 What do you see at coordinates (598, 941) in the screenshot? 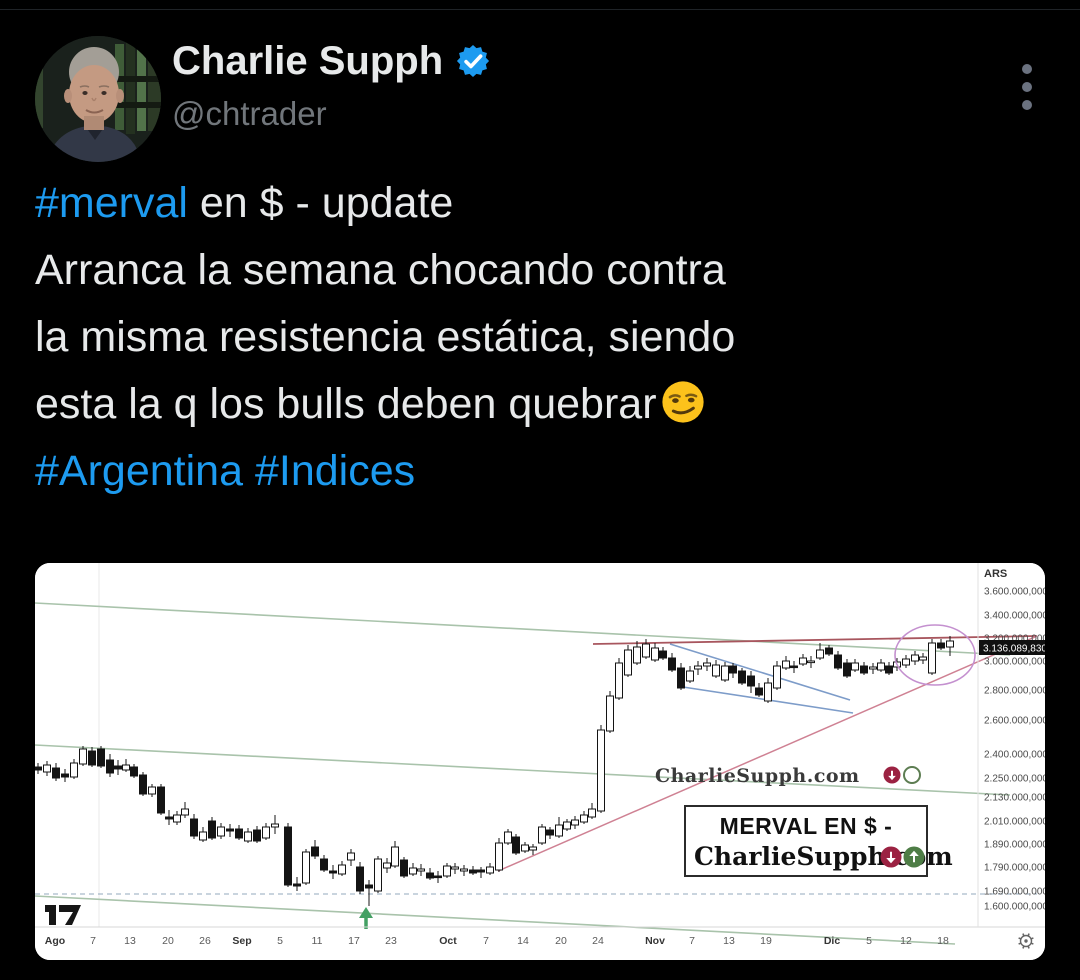
I see `svg-text: 24` at bounding box center [598, 941].